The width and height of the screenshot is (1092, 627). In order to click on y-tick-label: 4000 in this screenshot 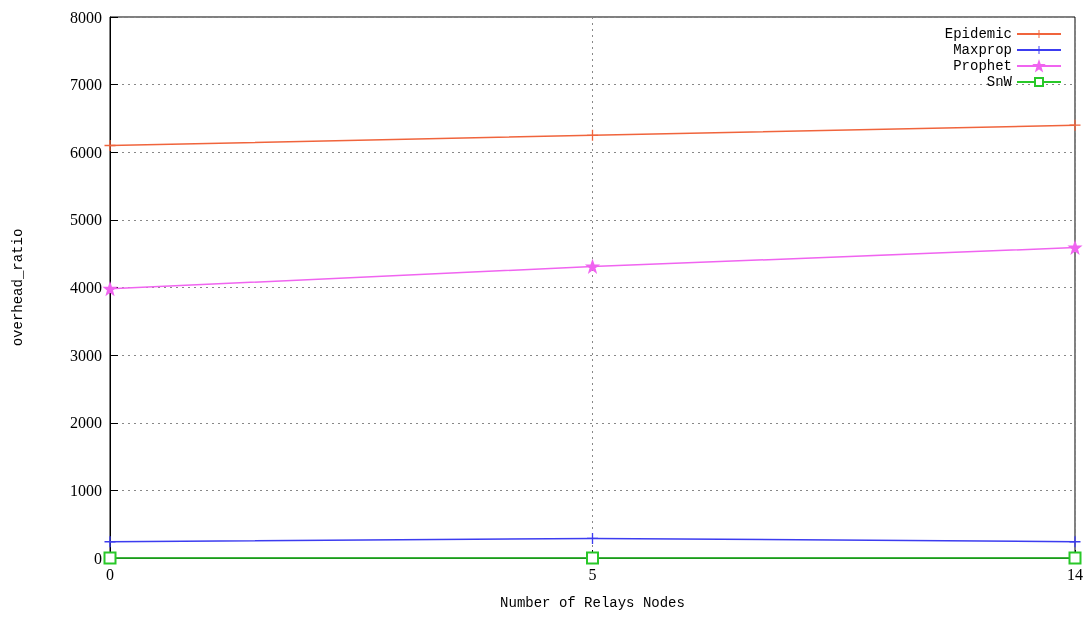, I will do `click(86, 287)`.